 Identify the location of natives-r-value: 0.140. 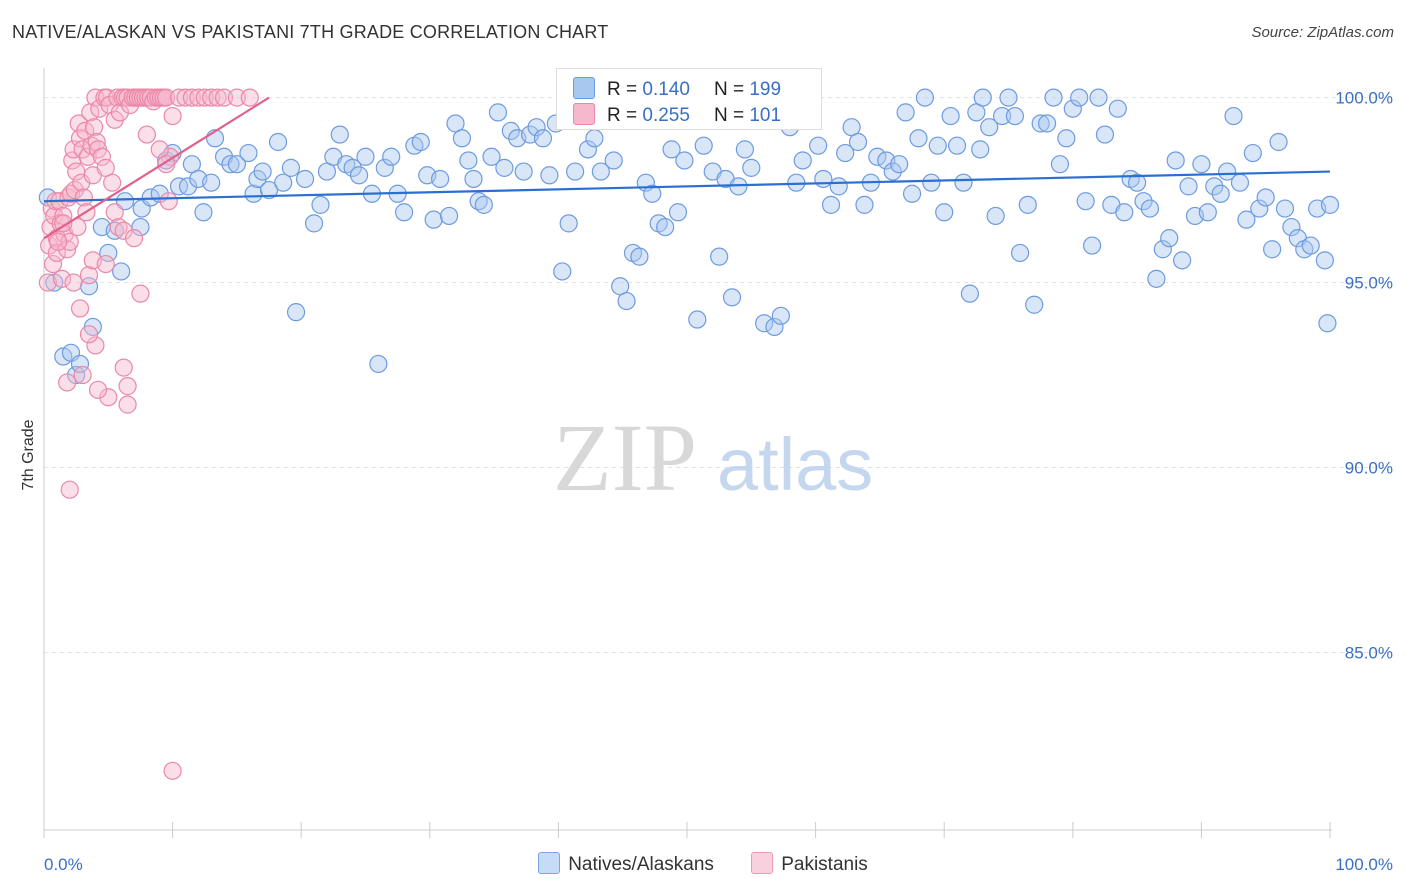
(666, 89).